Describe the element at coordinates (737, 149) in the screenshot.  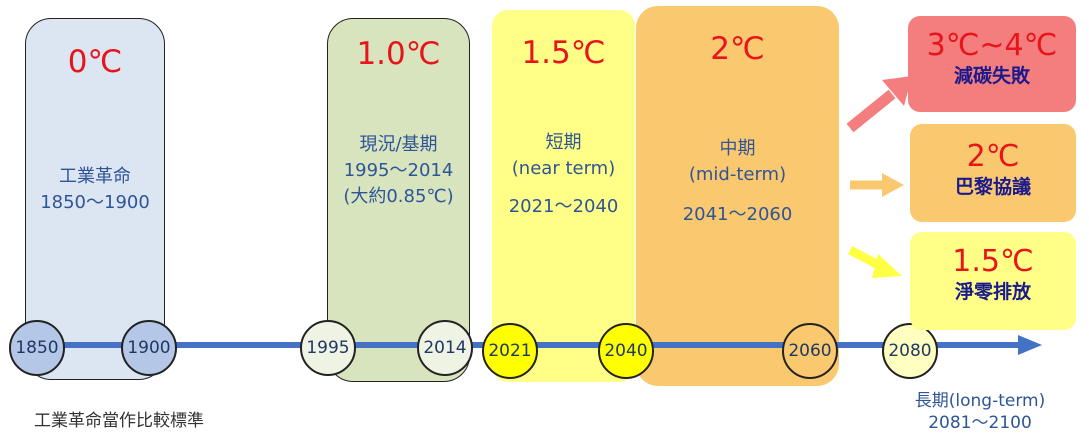
I see `label-mid-name: 中期` at that location.